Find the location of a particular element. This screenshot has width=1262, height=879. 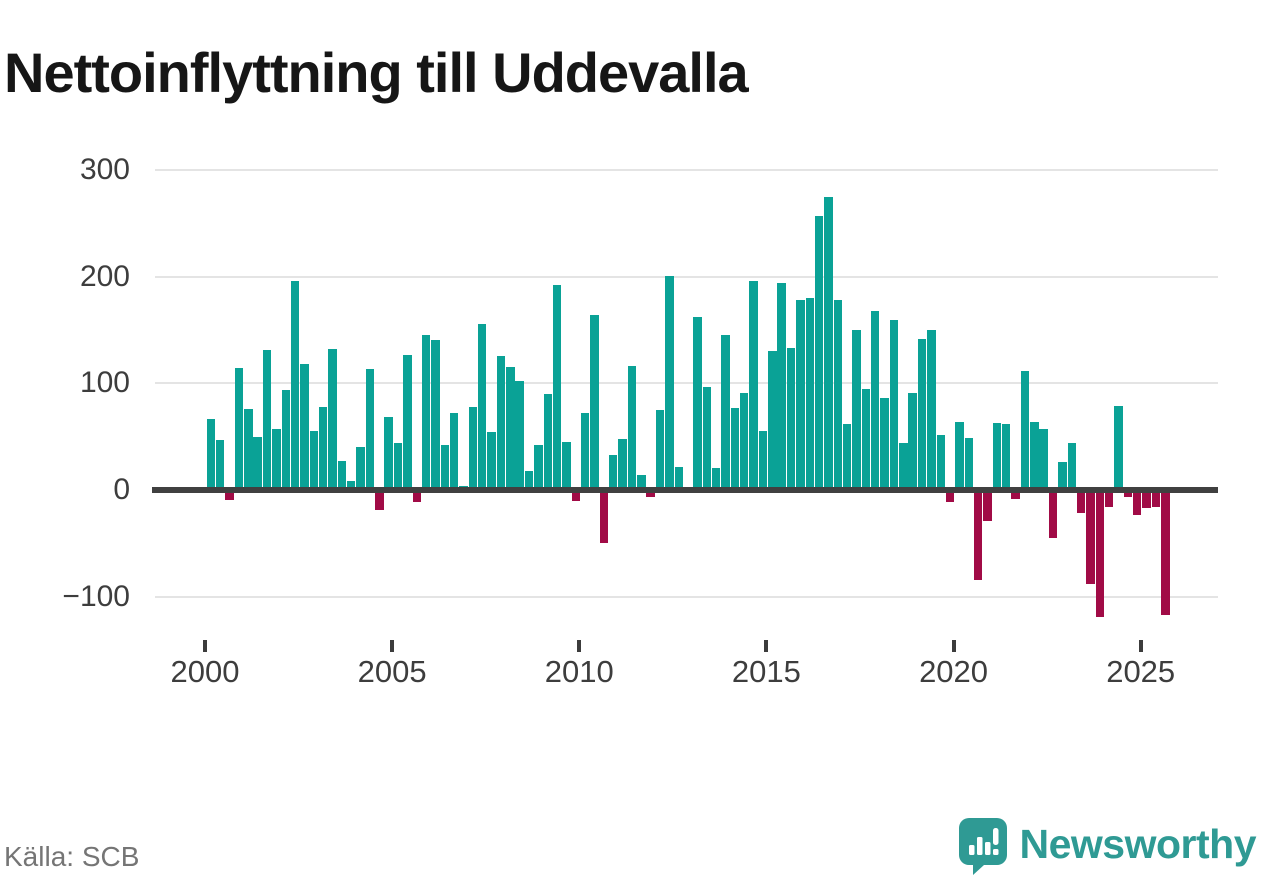

chart-title: Nettoinflyttning till Uddevalla is located at coordinates (376, 72).